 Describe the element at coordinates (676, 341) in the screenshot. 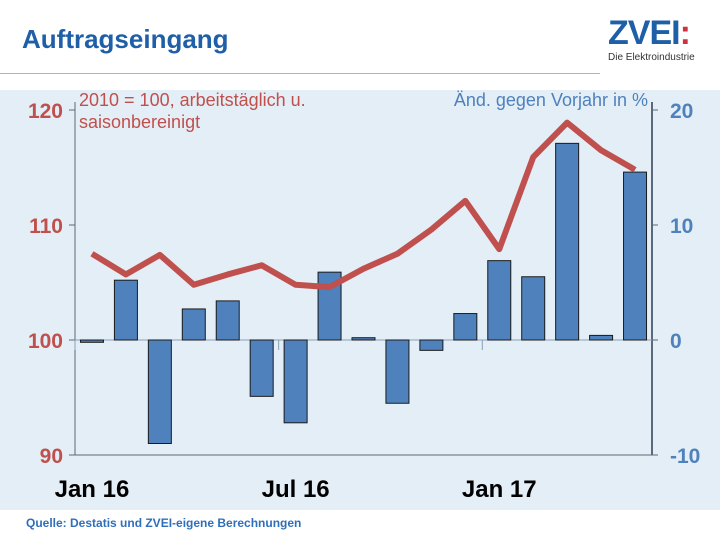

I see `right-tick-label: 0` at that location.